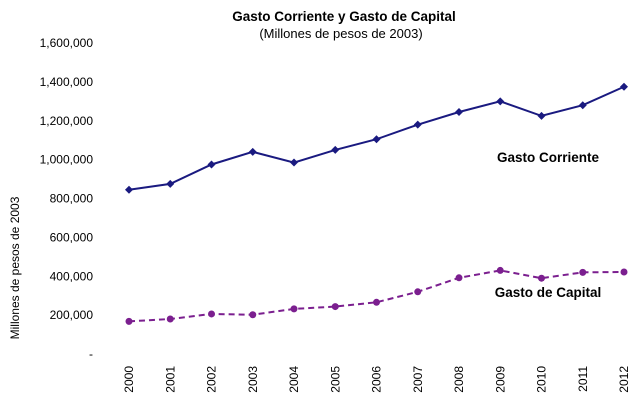  Describe the element at coordinates (500, 379) in the screenshot. I see `x-tick-label: 2009` at that location.